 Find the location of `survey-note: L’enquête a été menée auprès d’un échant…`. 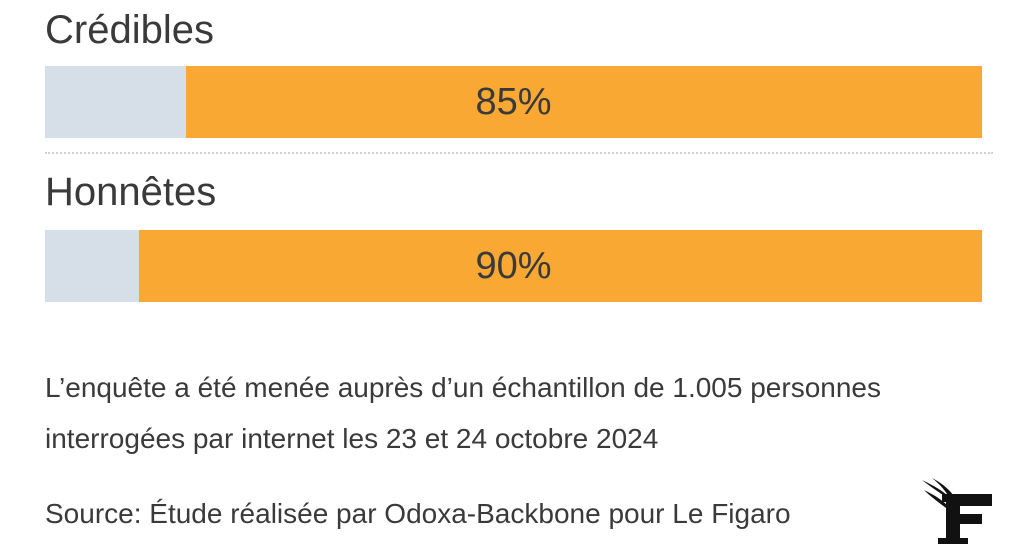

survey-note: L’enquête a été menée auprès d’un échant… is located at coordinates (463, 413).